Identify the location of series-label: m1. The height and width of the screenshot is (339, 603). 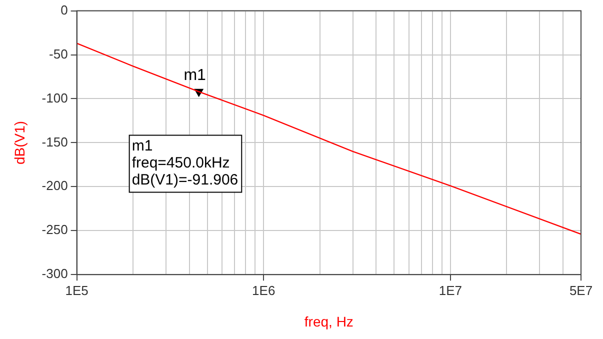
(195, 75).